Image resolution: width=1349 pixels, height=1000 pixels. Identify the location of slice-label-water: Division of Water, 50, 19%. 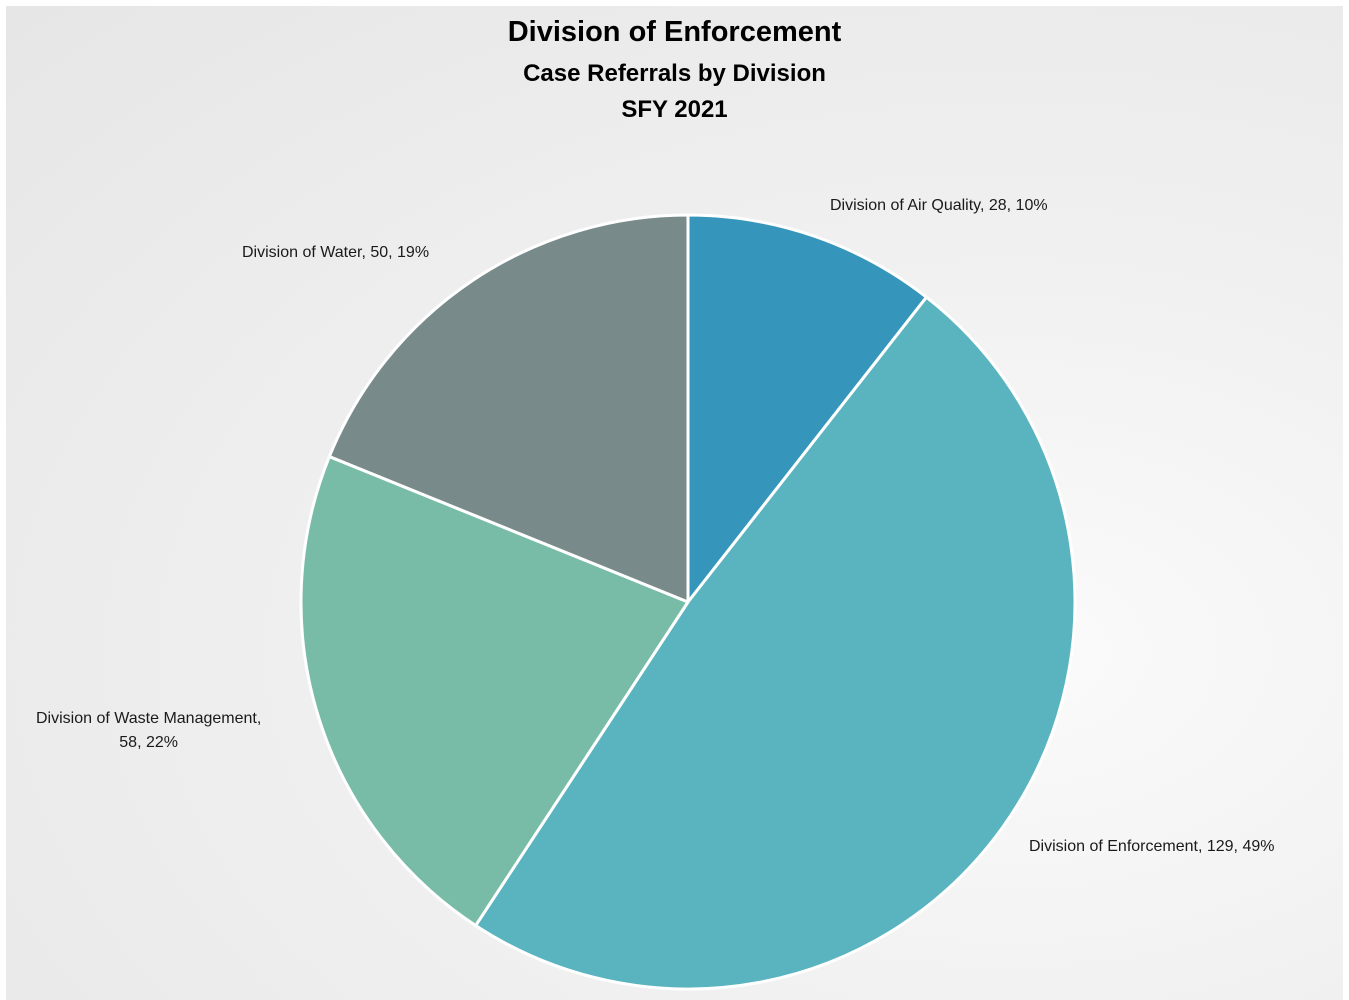
(336, 252).